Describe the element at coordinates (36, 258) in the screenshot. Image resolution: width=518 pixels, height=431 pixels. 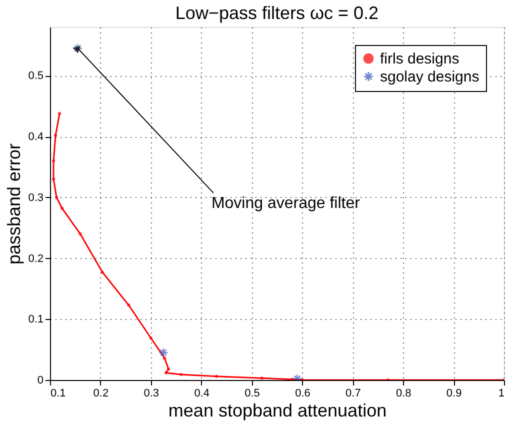
I see `y-tick-label: 0.2` at that location.